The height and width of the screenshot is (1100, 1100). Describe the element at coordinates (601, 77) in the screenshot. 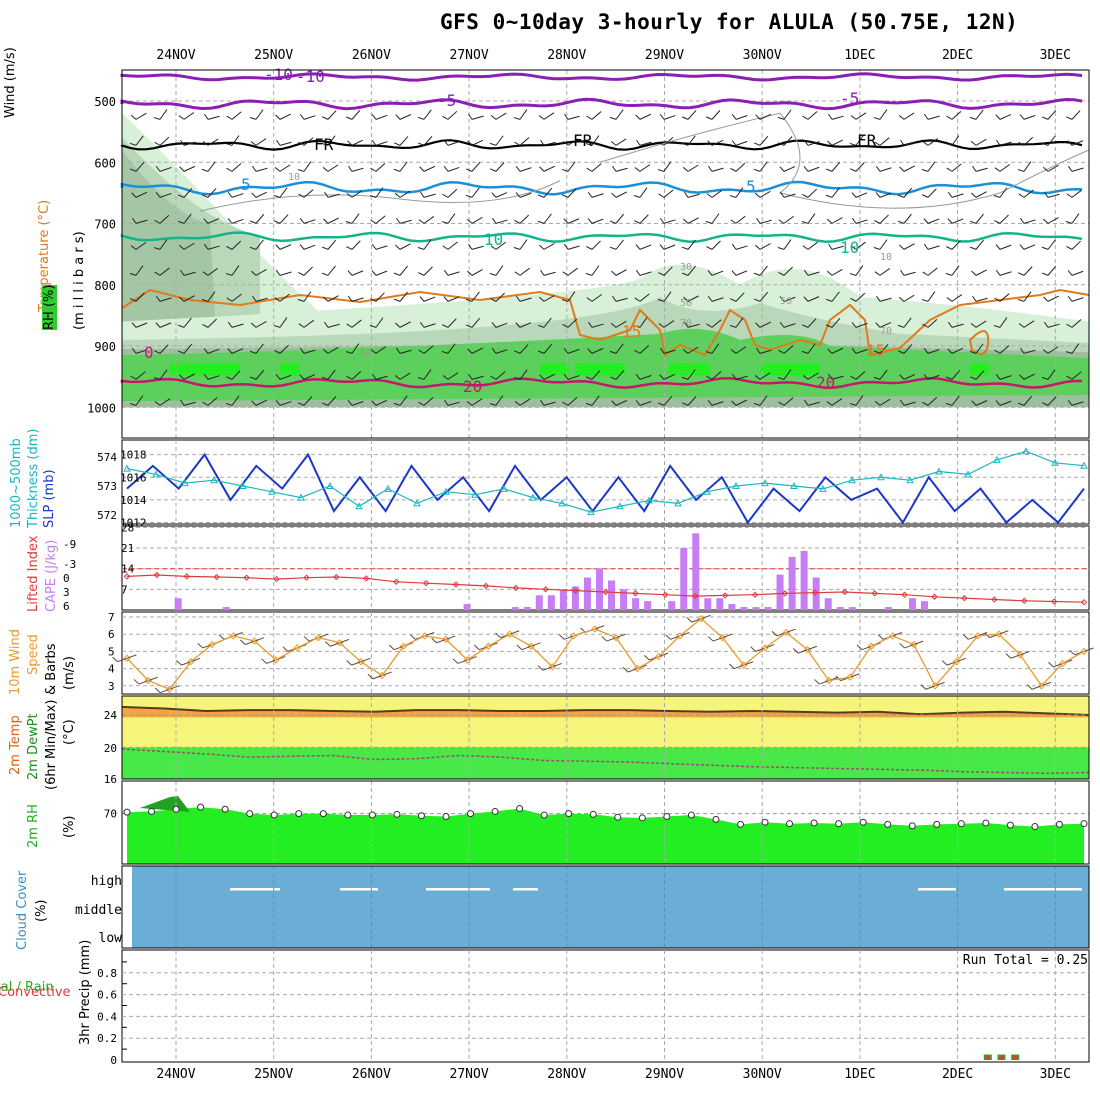

I see `temp-contour-minus10` at that location.